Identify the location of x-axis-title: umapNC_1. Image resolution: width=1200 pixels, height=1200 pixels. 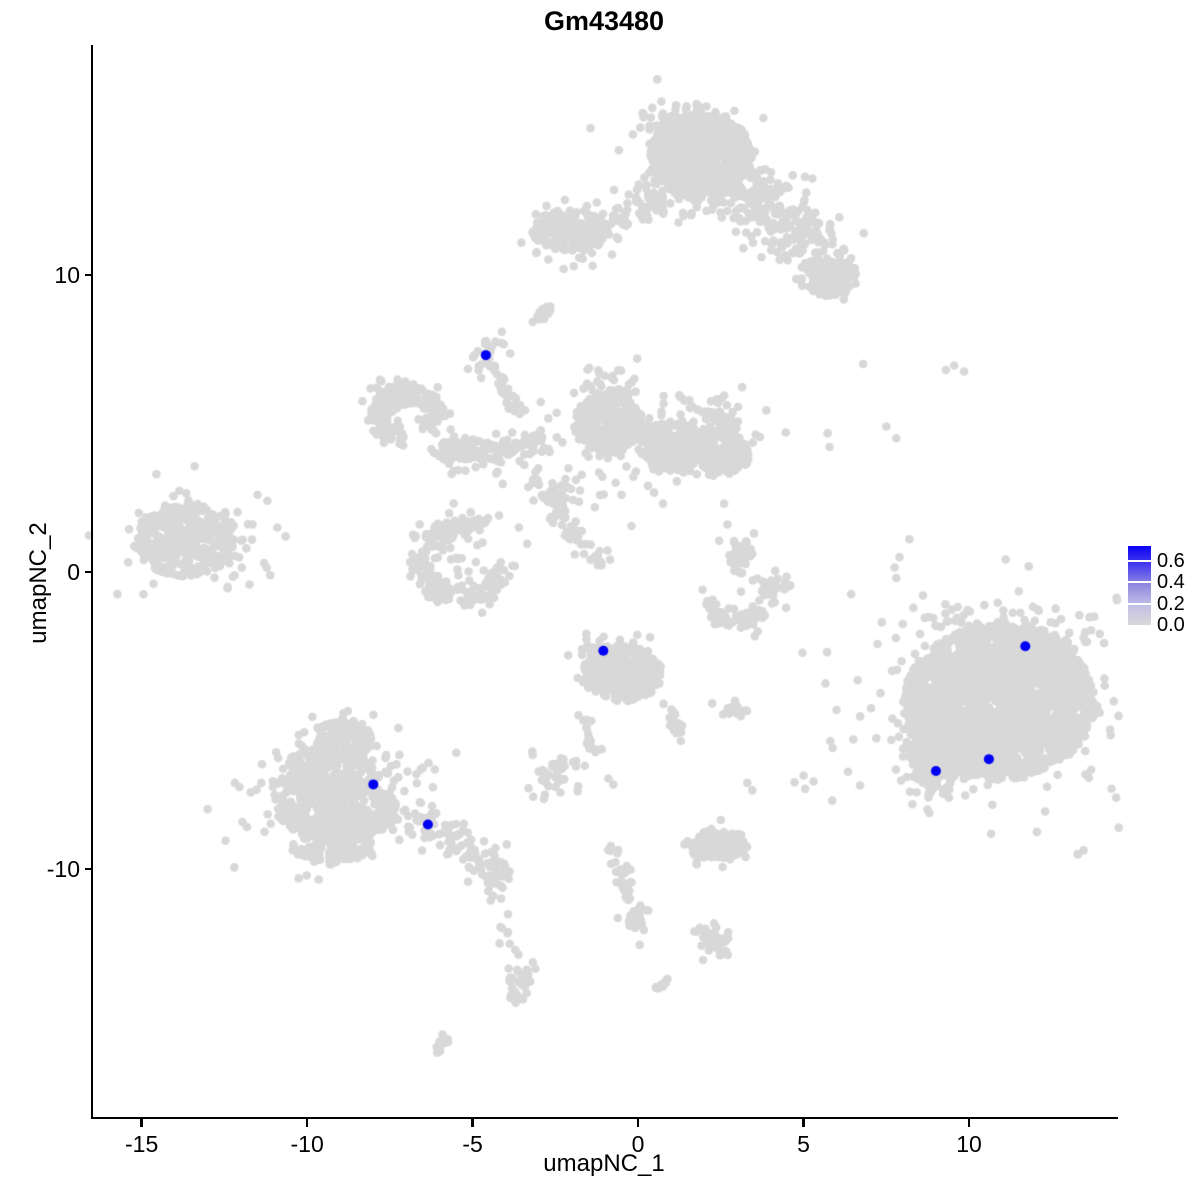
(604, 1163).